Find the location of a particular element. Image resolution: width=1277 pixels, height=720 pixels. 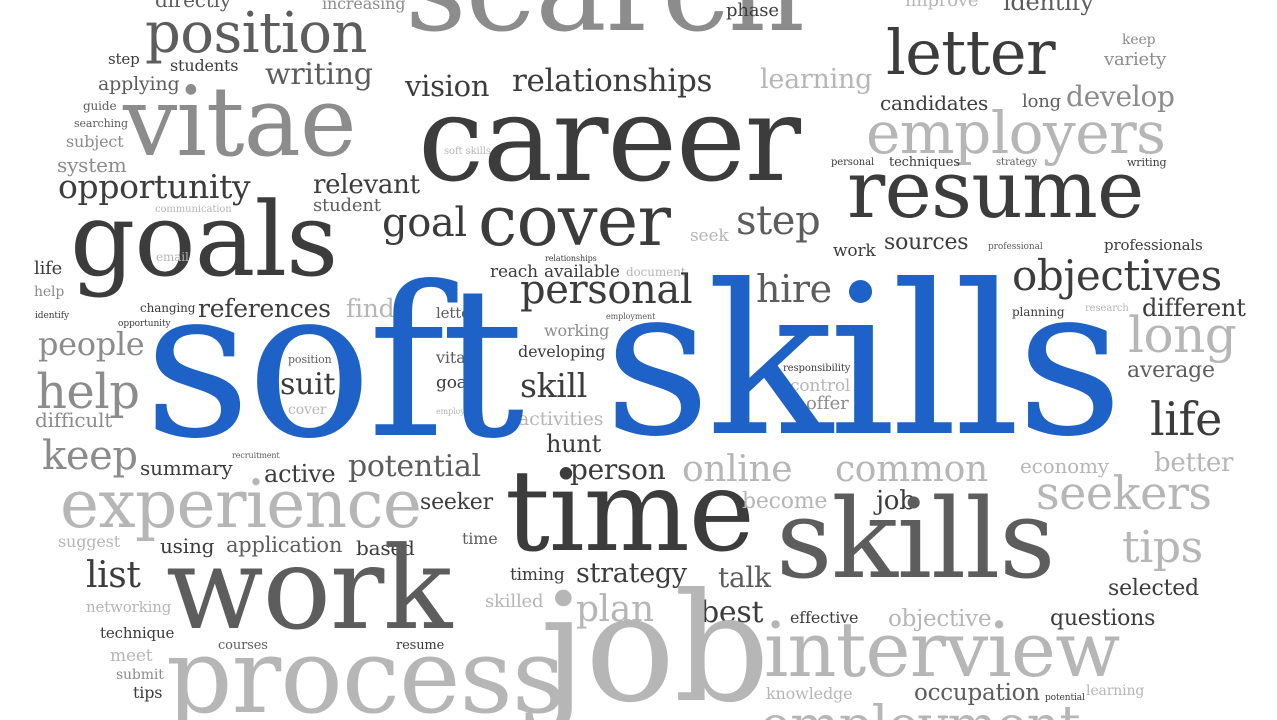

word-difficult: difficult is located at coordinates (74, 420).